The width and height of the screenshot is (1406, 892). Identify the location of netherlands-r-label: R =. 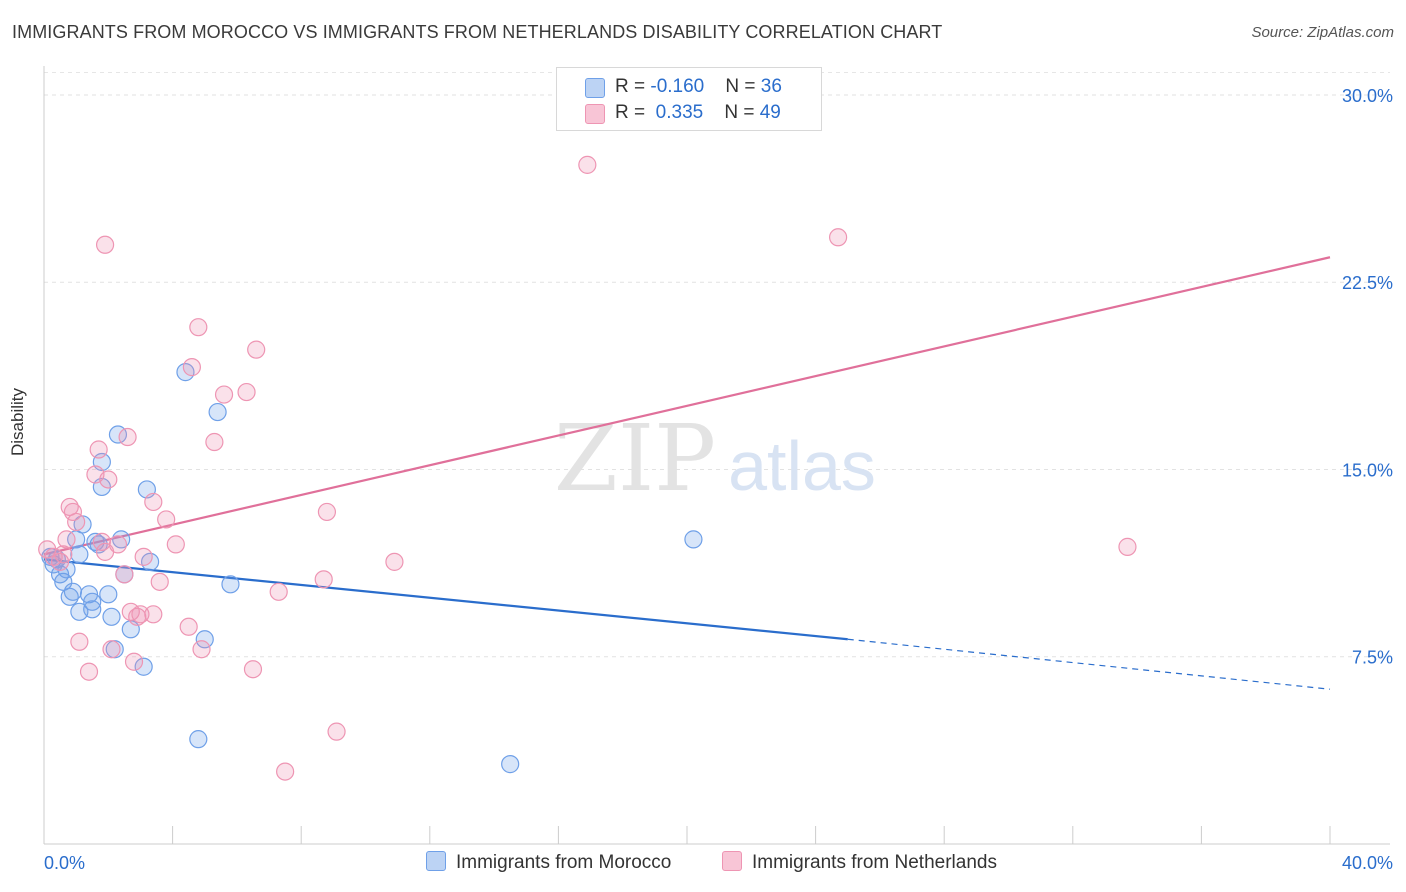
(633, 112).